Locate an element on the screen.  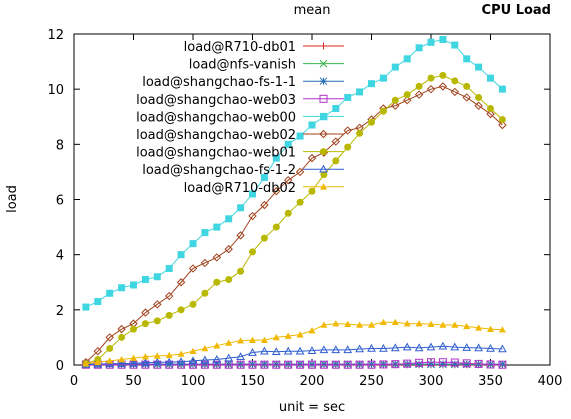
y-tick-label: 10 is located at coordinates (55, 90).